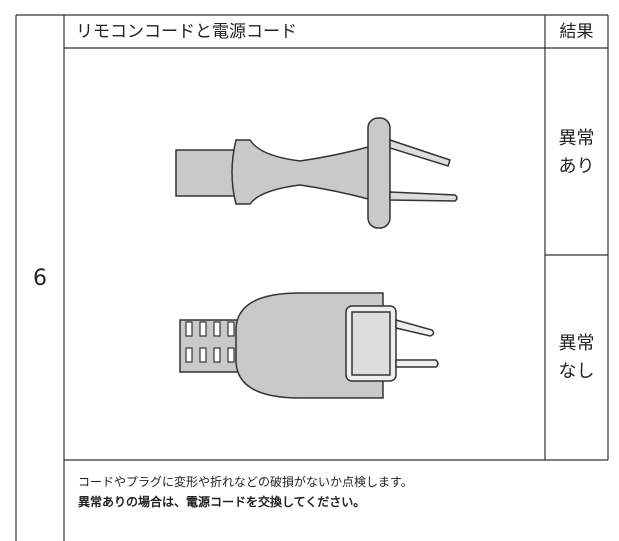 The image size is (619, 541). Describe the element at coordinates (222, 502) in the screenshot. I see `note-emphasis: 異常ありの場合は、電源コードを交換してください。` at that location.